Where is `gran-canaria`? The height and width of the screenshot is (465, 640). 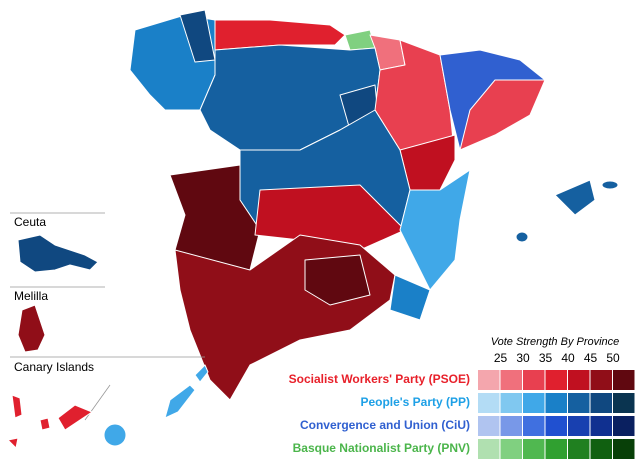
gran-canaria is located at coordinates (115, 435).